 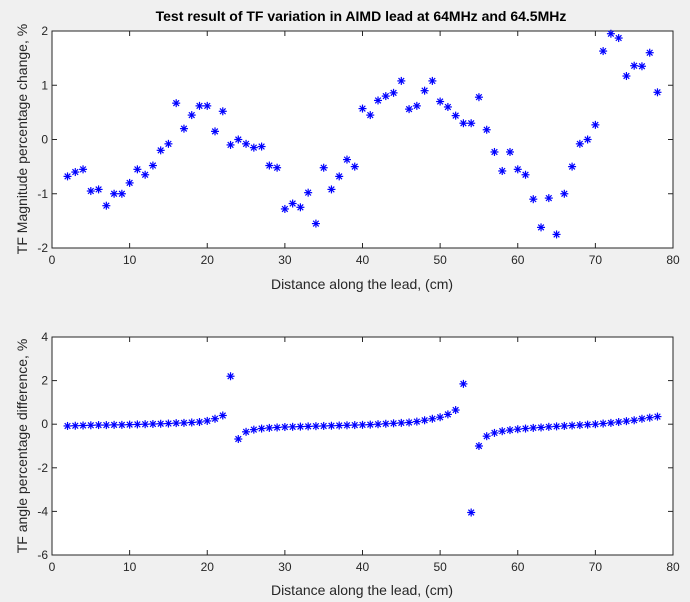 I want to click on x-axis-label-angle: Distance along the lead, (cm), so click(x=362, y=590).